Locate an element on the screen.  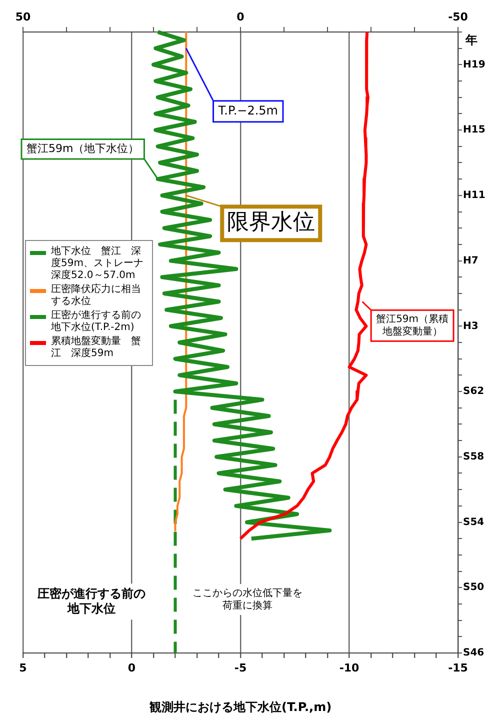
x-tick-label: 0 is located at coordinates (132, 667).